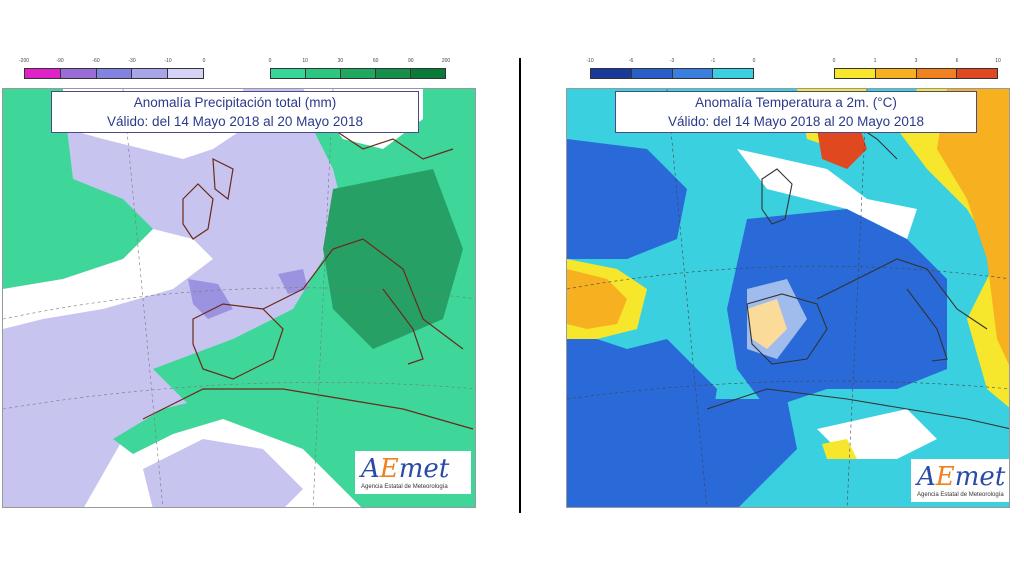  I want to click on legend-tick-label: 90, so click(411, 61).